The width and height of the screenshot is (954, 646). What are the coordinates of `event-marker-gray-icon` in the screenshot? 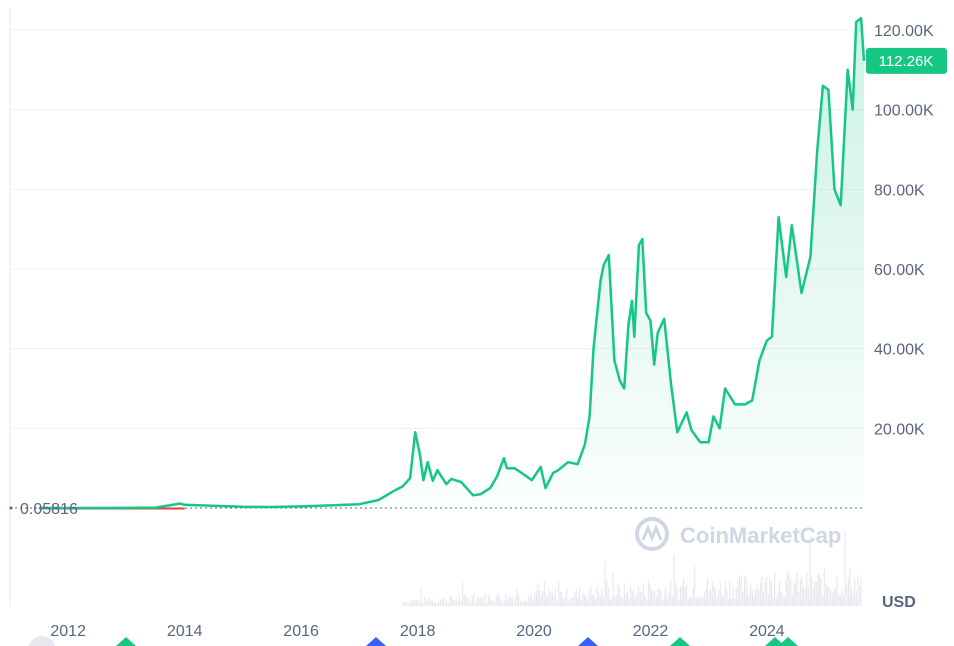 It's located at (42, 641).